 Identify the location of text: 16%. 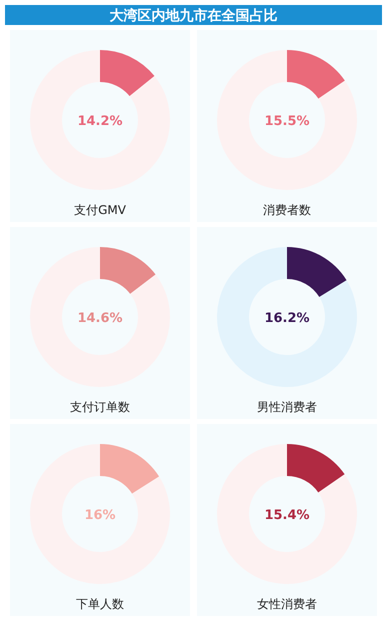
(100, 515).